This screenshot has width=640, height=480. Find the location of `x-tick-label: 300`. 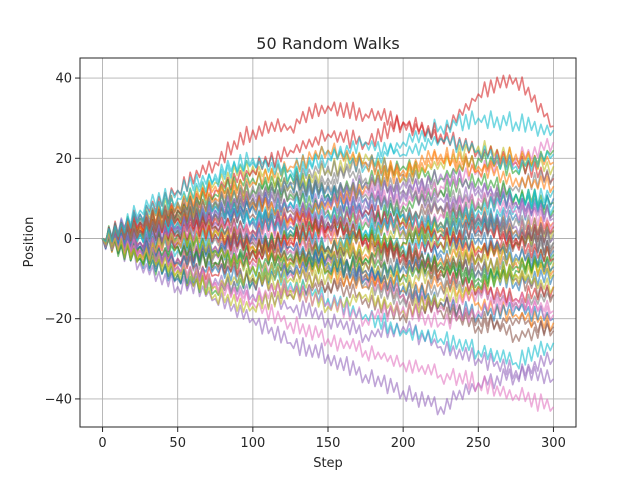

x-tick-label: 300 is located at coordinates (553, 443).